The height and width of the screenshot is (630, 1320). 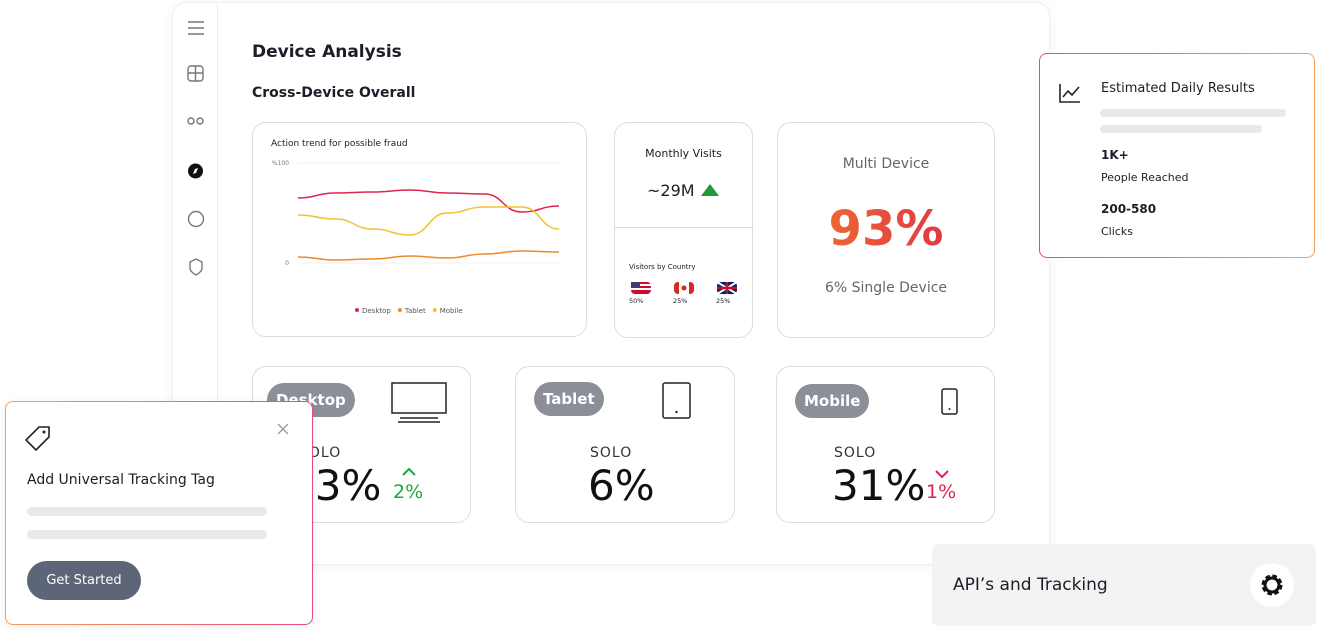 What do you see at coordinates (1069, 93) in the screenshot?
I see `chart-icon` at bounding box center [1069, 93].